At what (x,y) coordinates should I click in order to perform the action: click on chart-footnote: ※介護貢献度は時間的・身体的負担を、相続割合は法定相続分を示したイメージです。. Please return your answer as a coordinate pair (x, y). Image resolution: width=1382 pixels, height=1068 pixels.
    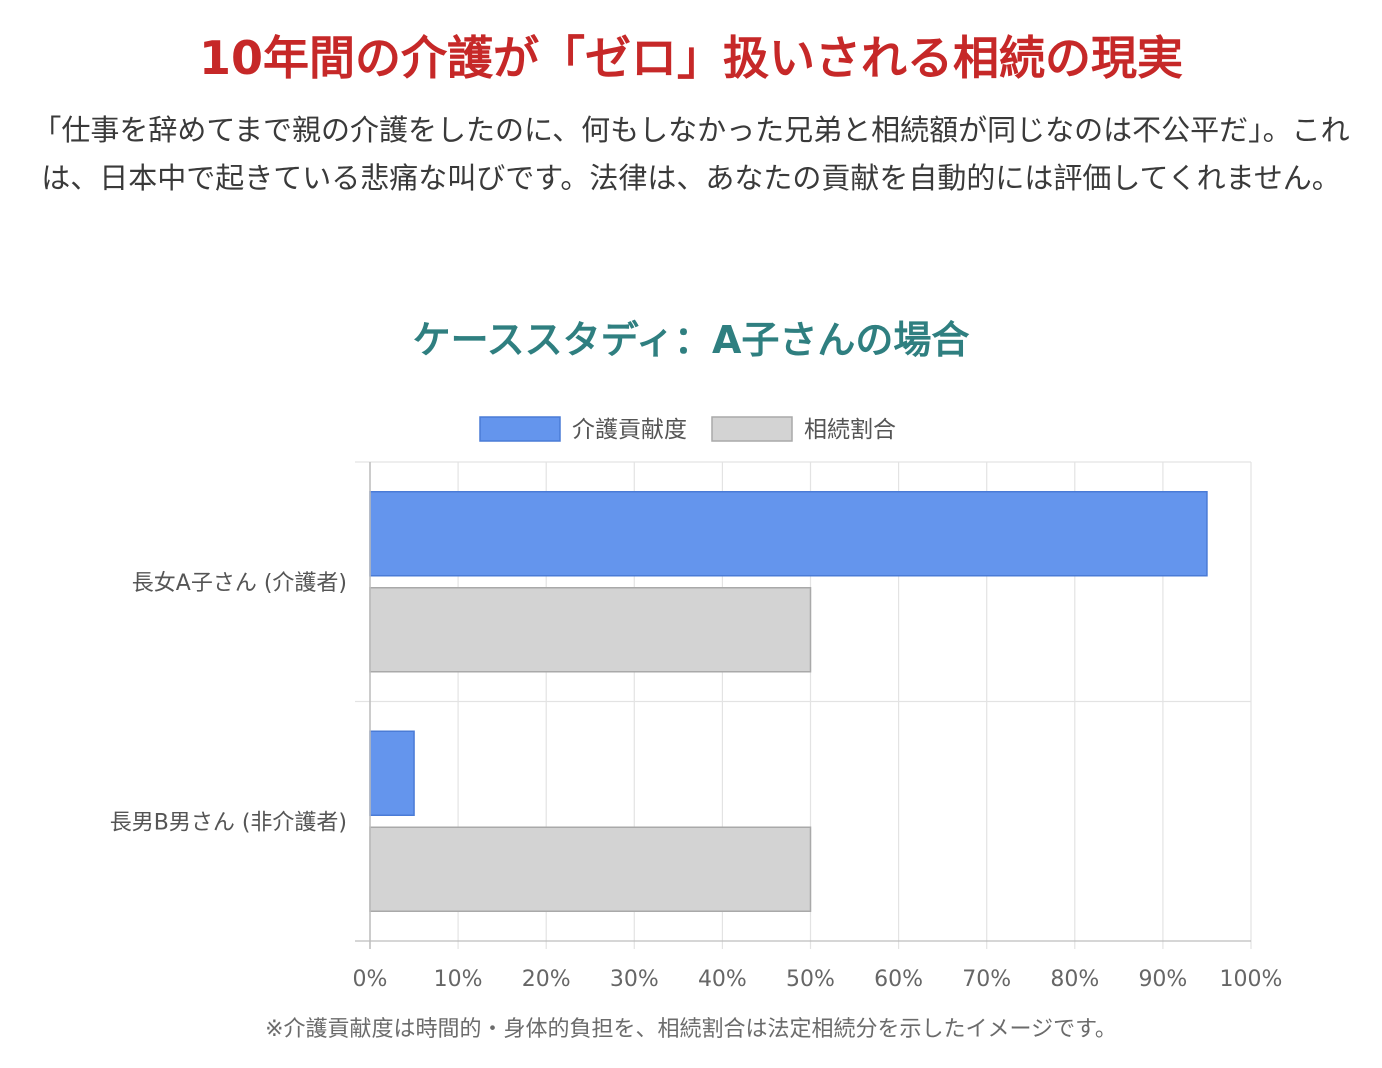
    Looking at the image, I should click on (691, 1029).